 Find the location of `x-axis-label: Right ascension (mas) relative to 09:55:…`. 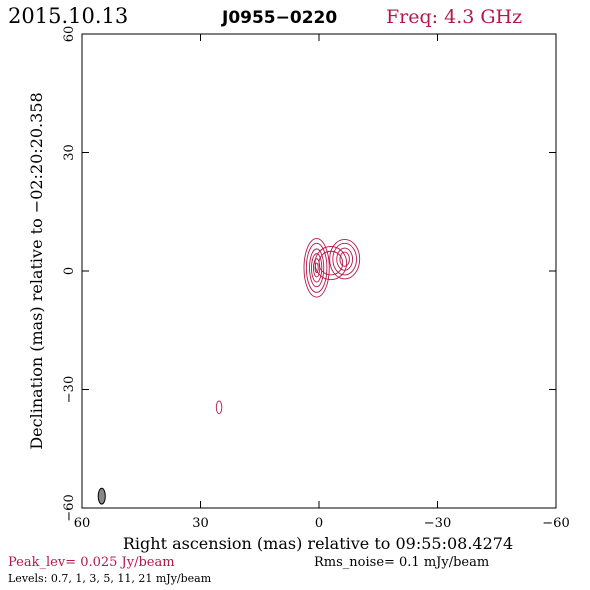

x-axis-label: Right ascension (mas) relative to 09:55:… is located at coordinates (318, 543).